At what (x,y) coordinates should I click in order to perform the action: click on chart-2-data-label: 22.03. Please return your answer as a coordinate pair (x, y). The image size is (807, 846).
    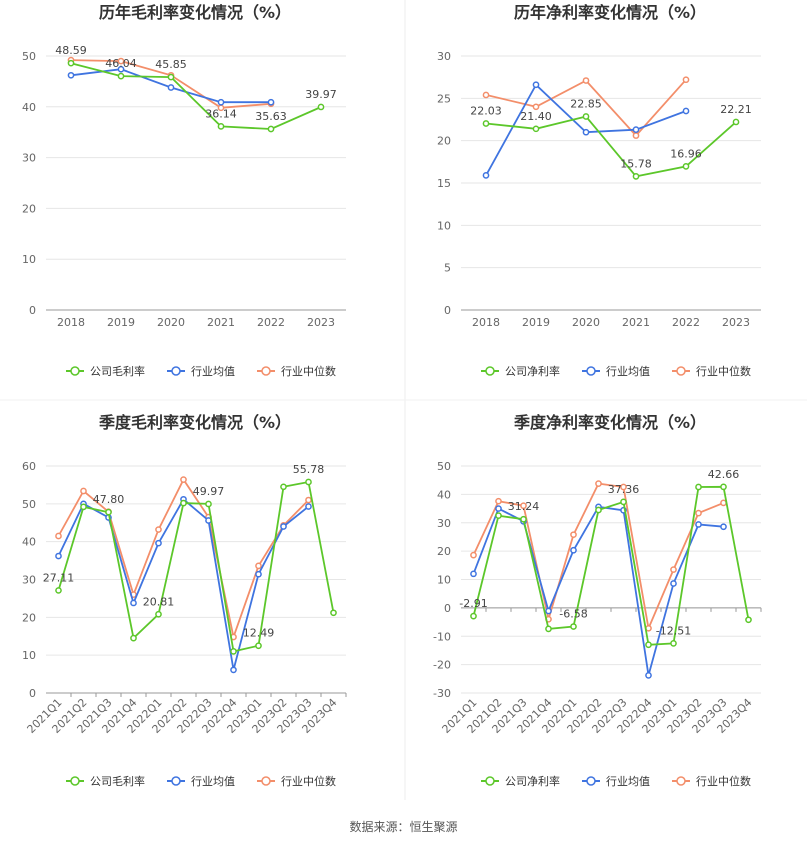
    Looking at the image, I should click on (486, 110).